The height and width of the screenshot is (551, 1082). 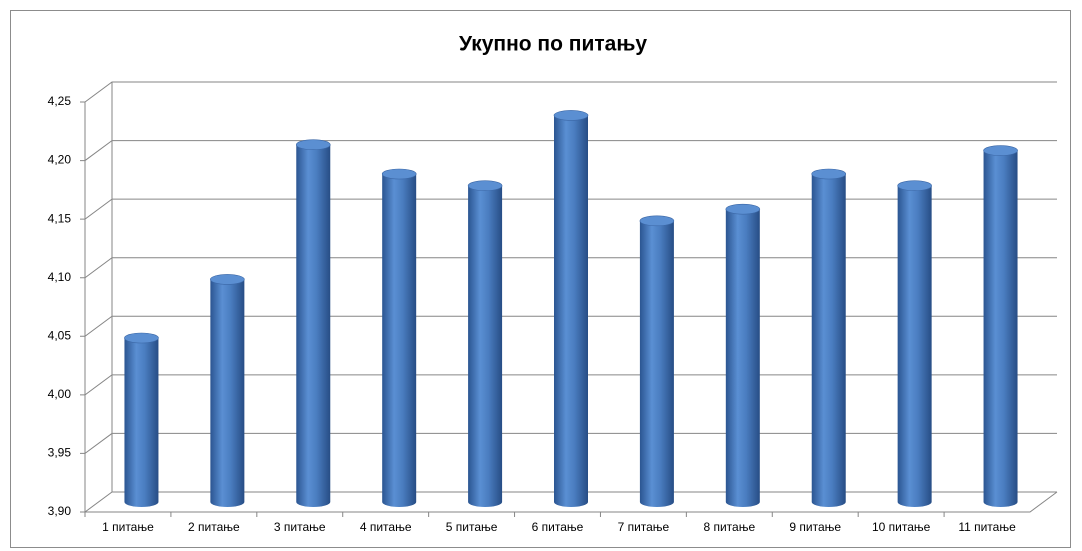 What do you see at coordinates (60, 335) in the screenshot?
I see `y-tick-label: 4,05` at bounding box center [60, 335].